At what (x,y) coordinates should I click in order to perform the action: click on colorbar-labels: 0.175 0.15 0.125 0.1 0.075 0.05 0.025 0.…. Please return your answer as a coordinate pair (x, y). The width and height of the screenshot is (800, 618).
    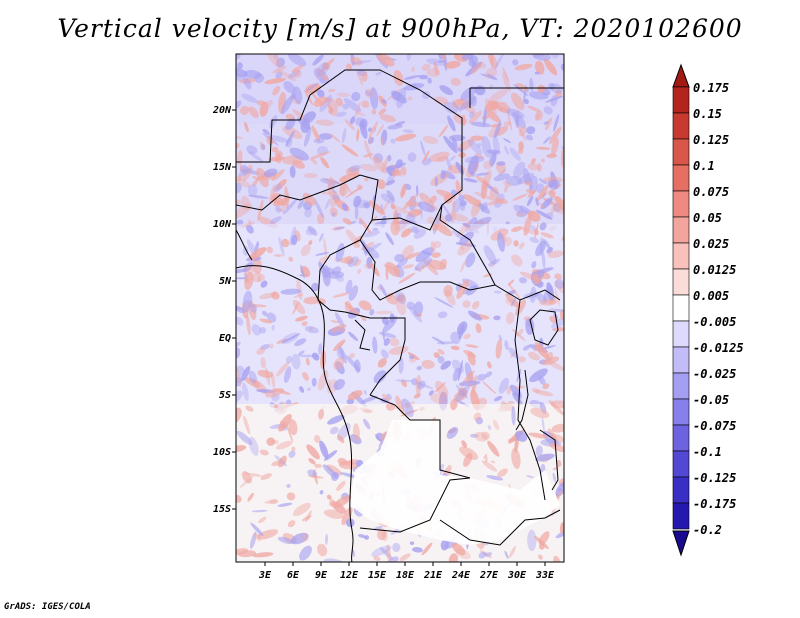
    Looking at the image, I should click on (718, 309).